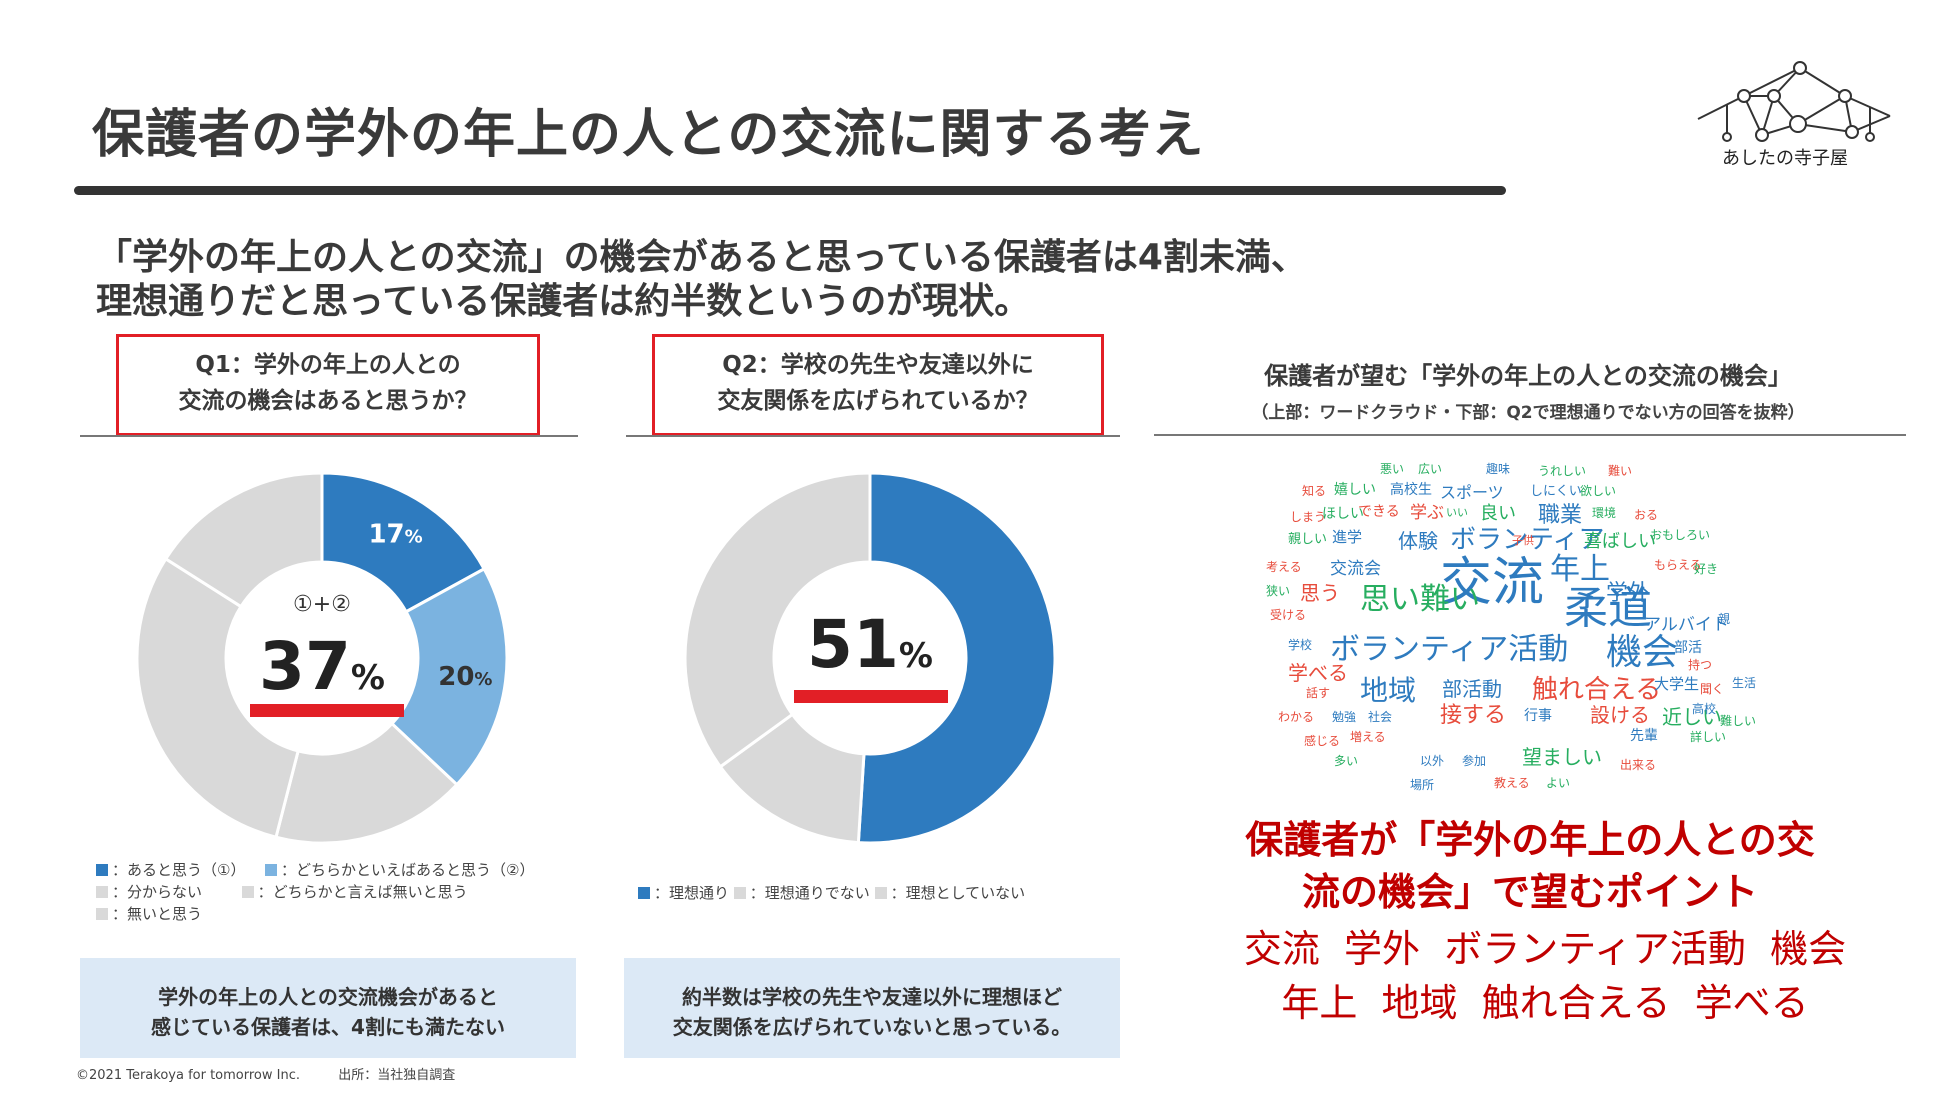  I want to click on footer-copyright: ©2021 Terakoya for tomorrow Inc., so click(188, 1075).